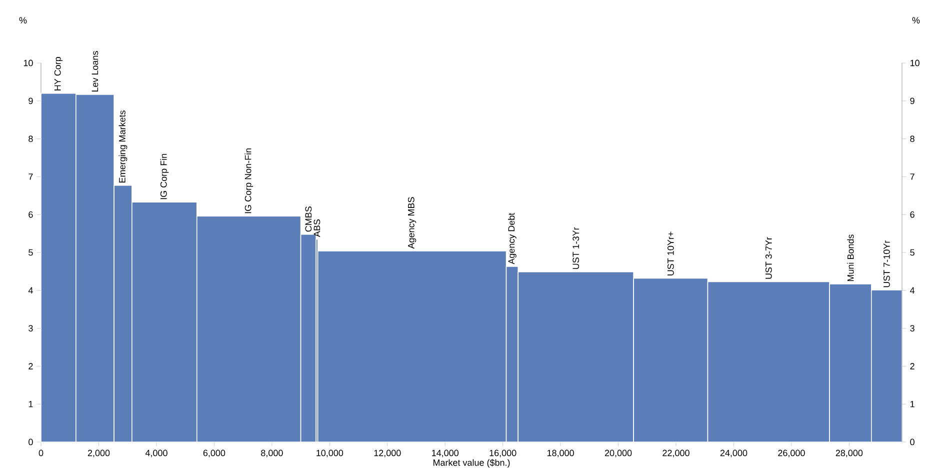 The width and height of the screenshot is (926, 476). What do you see at coordinates (249, 181) in the screenshot?
I see `annotation: IG Corp Non-Fin` at bounding box center [249, 181].